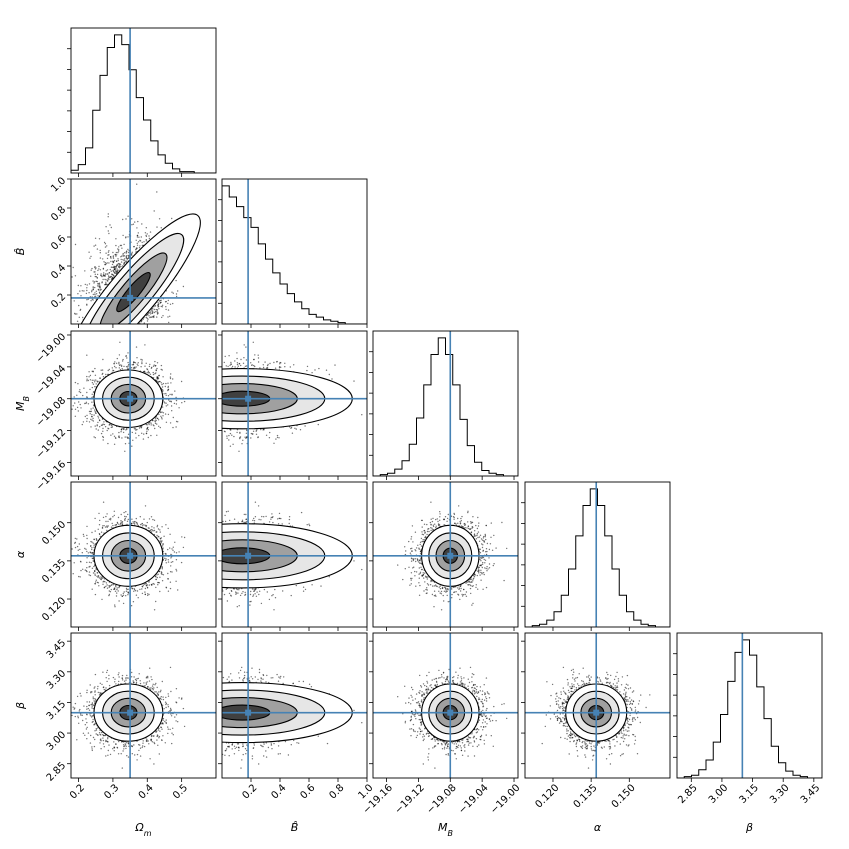  Describe the element at coordinates (133, 251) in the screenshot. I see `panel-bhat-om: 0.2 0.4 0.6 0.8 1.0` at that location.